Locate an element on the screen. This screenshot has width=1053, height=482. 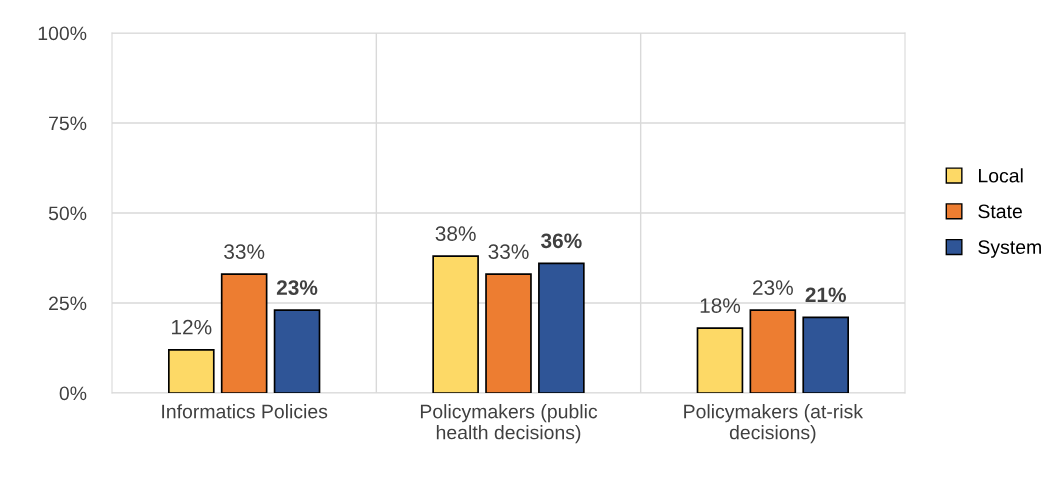
y-tick-label: 50% is located at coordinates (67, 213).